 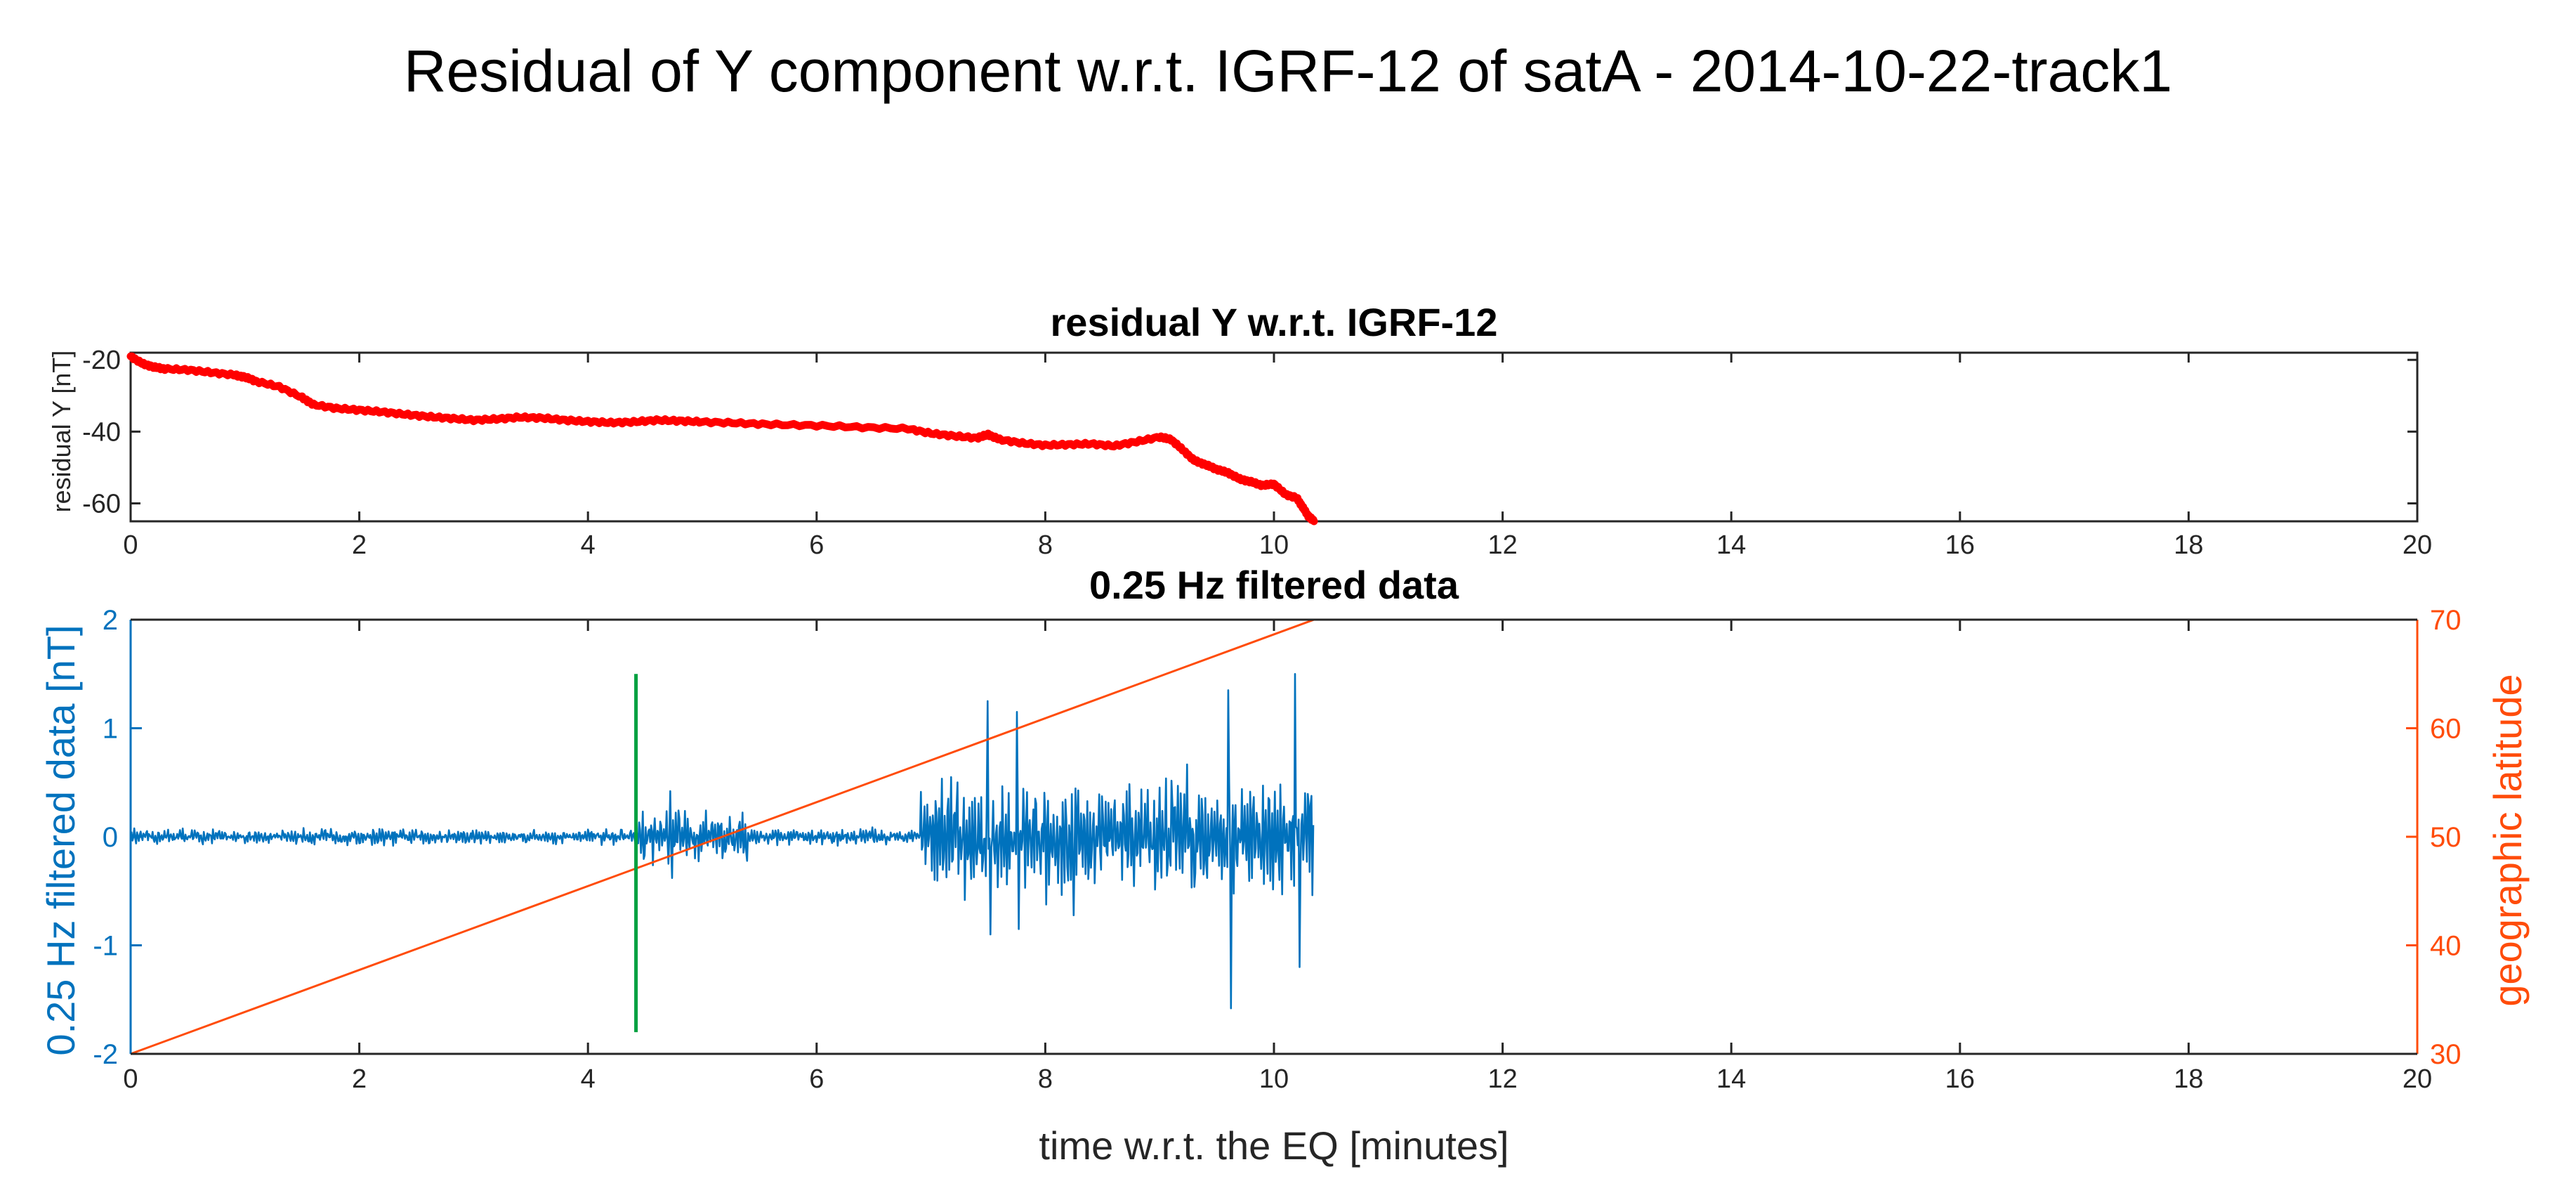 What do you see at coordinates (359, 545) in the screenshot?
I see `residual-x-tick-label: 2` at bounding box center [359, 545].